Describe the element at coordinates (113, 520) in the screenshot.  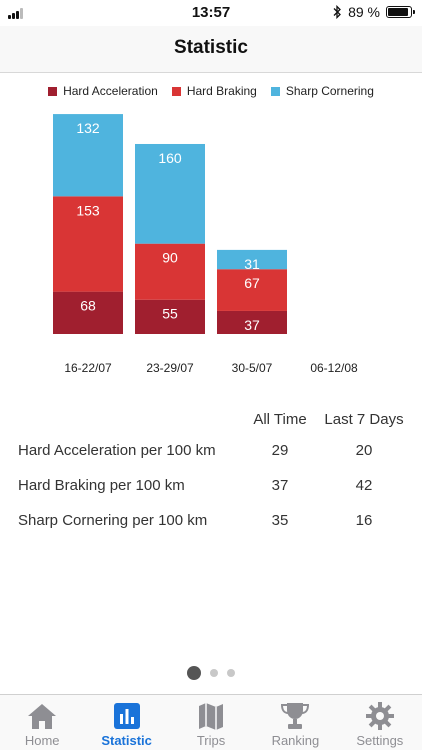
I see `stats-row-label: Sharp Cornering per 100 km` at that location.